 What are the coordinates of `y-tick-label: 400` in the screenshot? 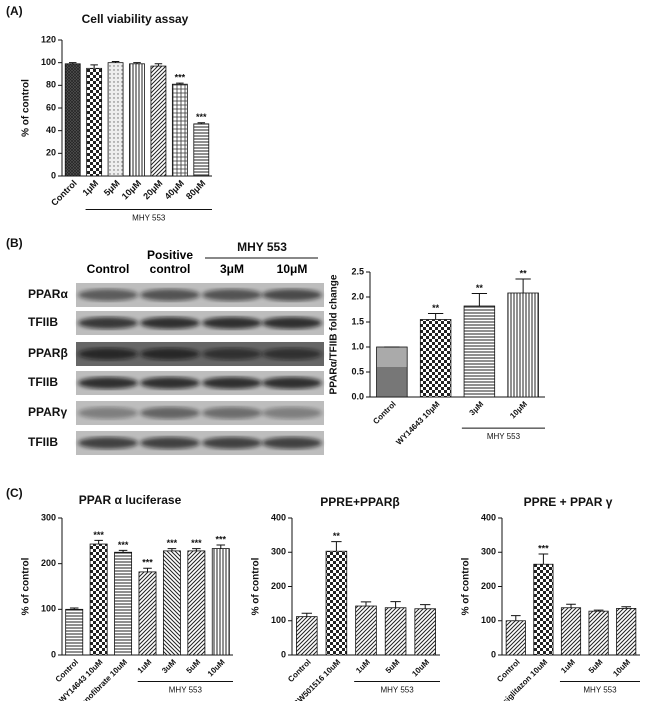 It's located at (488, 517).